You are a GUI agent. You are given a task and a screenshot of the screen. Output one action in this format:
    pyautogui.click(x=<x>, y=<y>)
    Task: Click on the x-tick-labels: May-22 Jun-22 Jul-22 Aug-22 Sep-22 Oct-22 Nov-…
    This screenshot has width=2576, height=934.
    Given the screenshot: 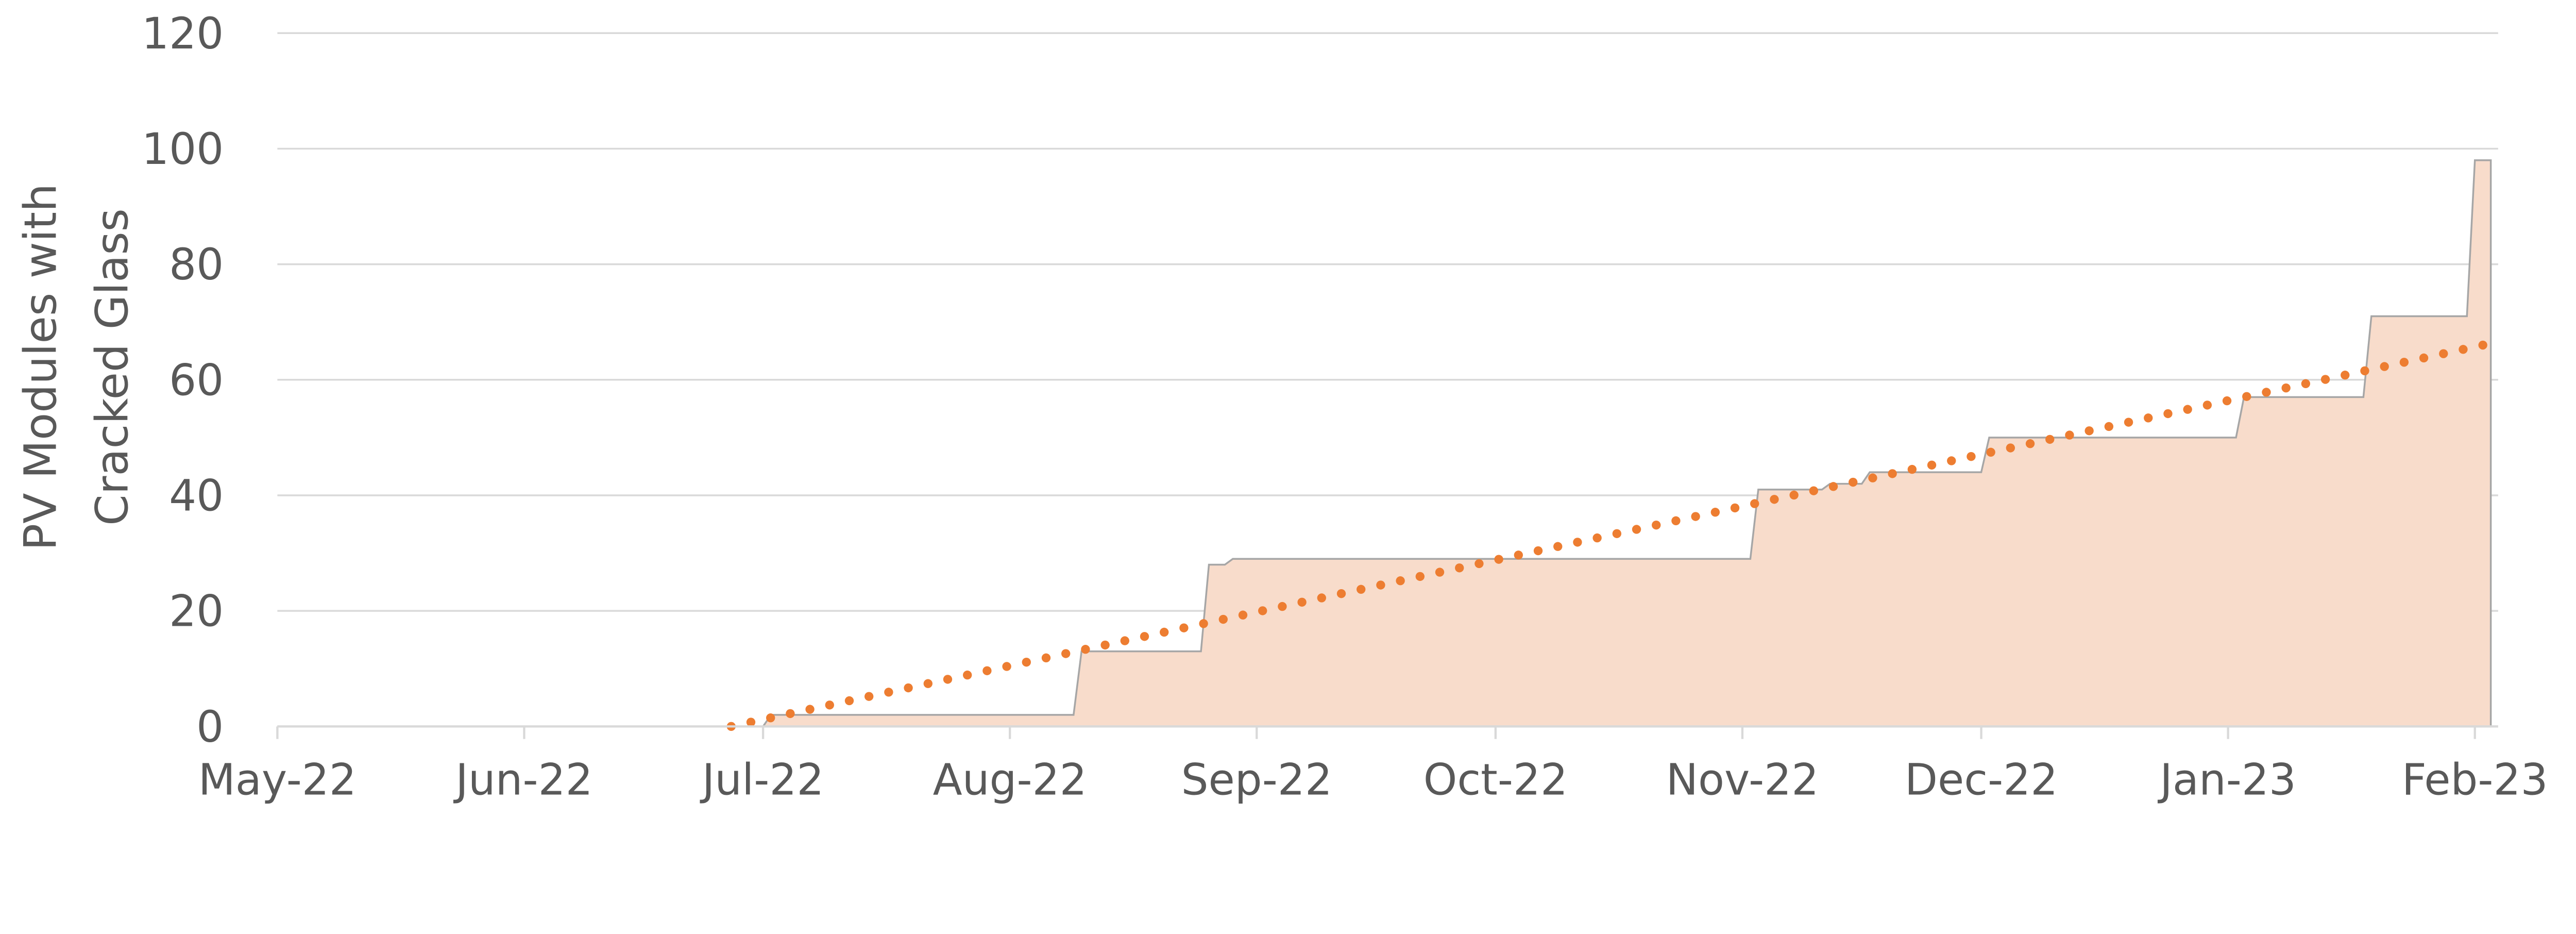 What is the action you would take?
    pyautogui.click(x=1373, y=780)
    